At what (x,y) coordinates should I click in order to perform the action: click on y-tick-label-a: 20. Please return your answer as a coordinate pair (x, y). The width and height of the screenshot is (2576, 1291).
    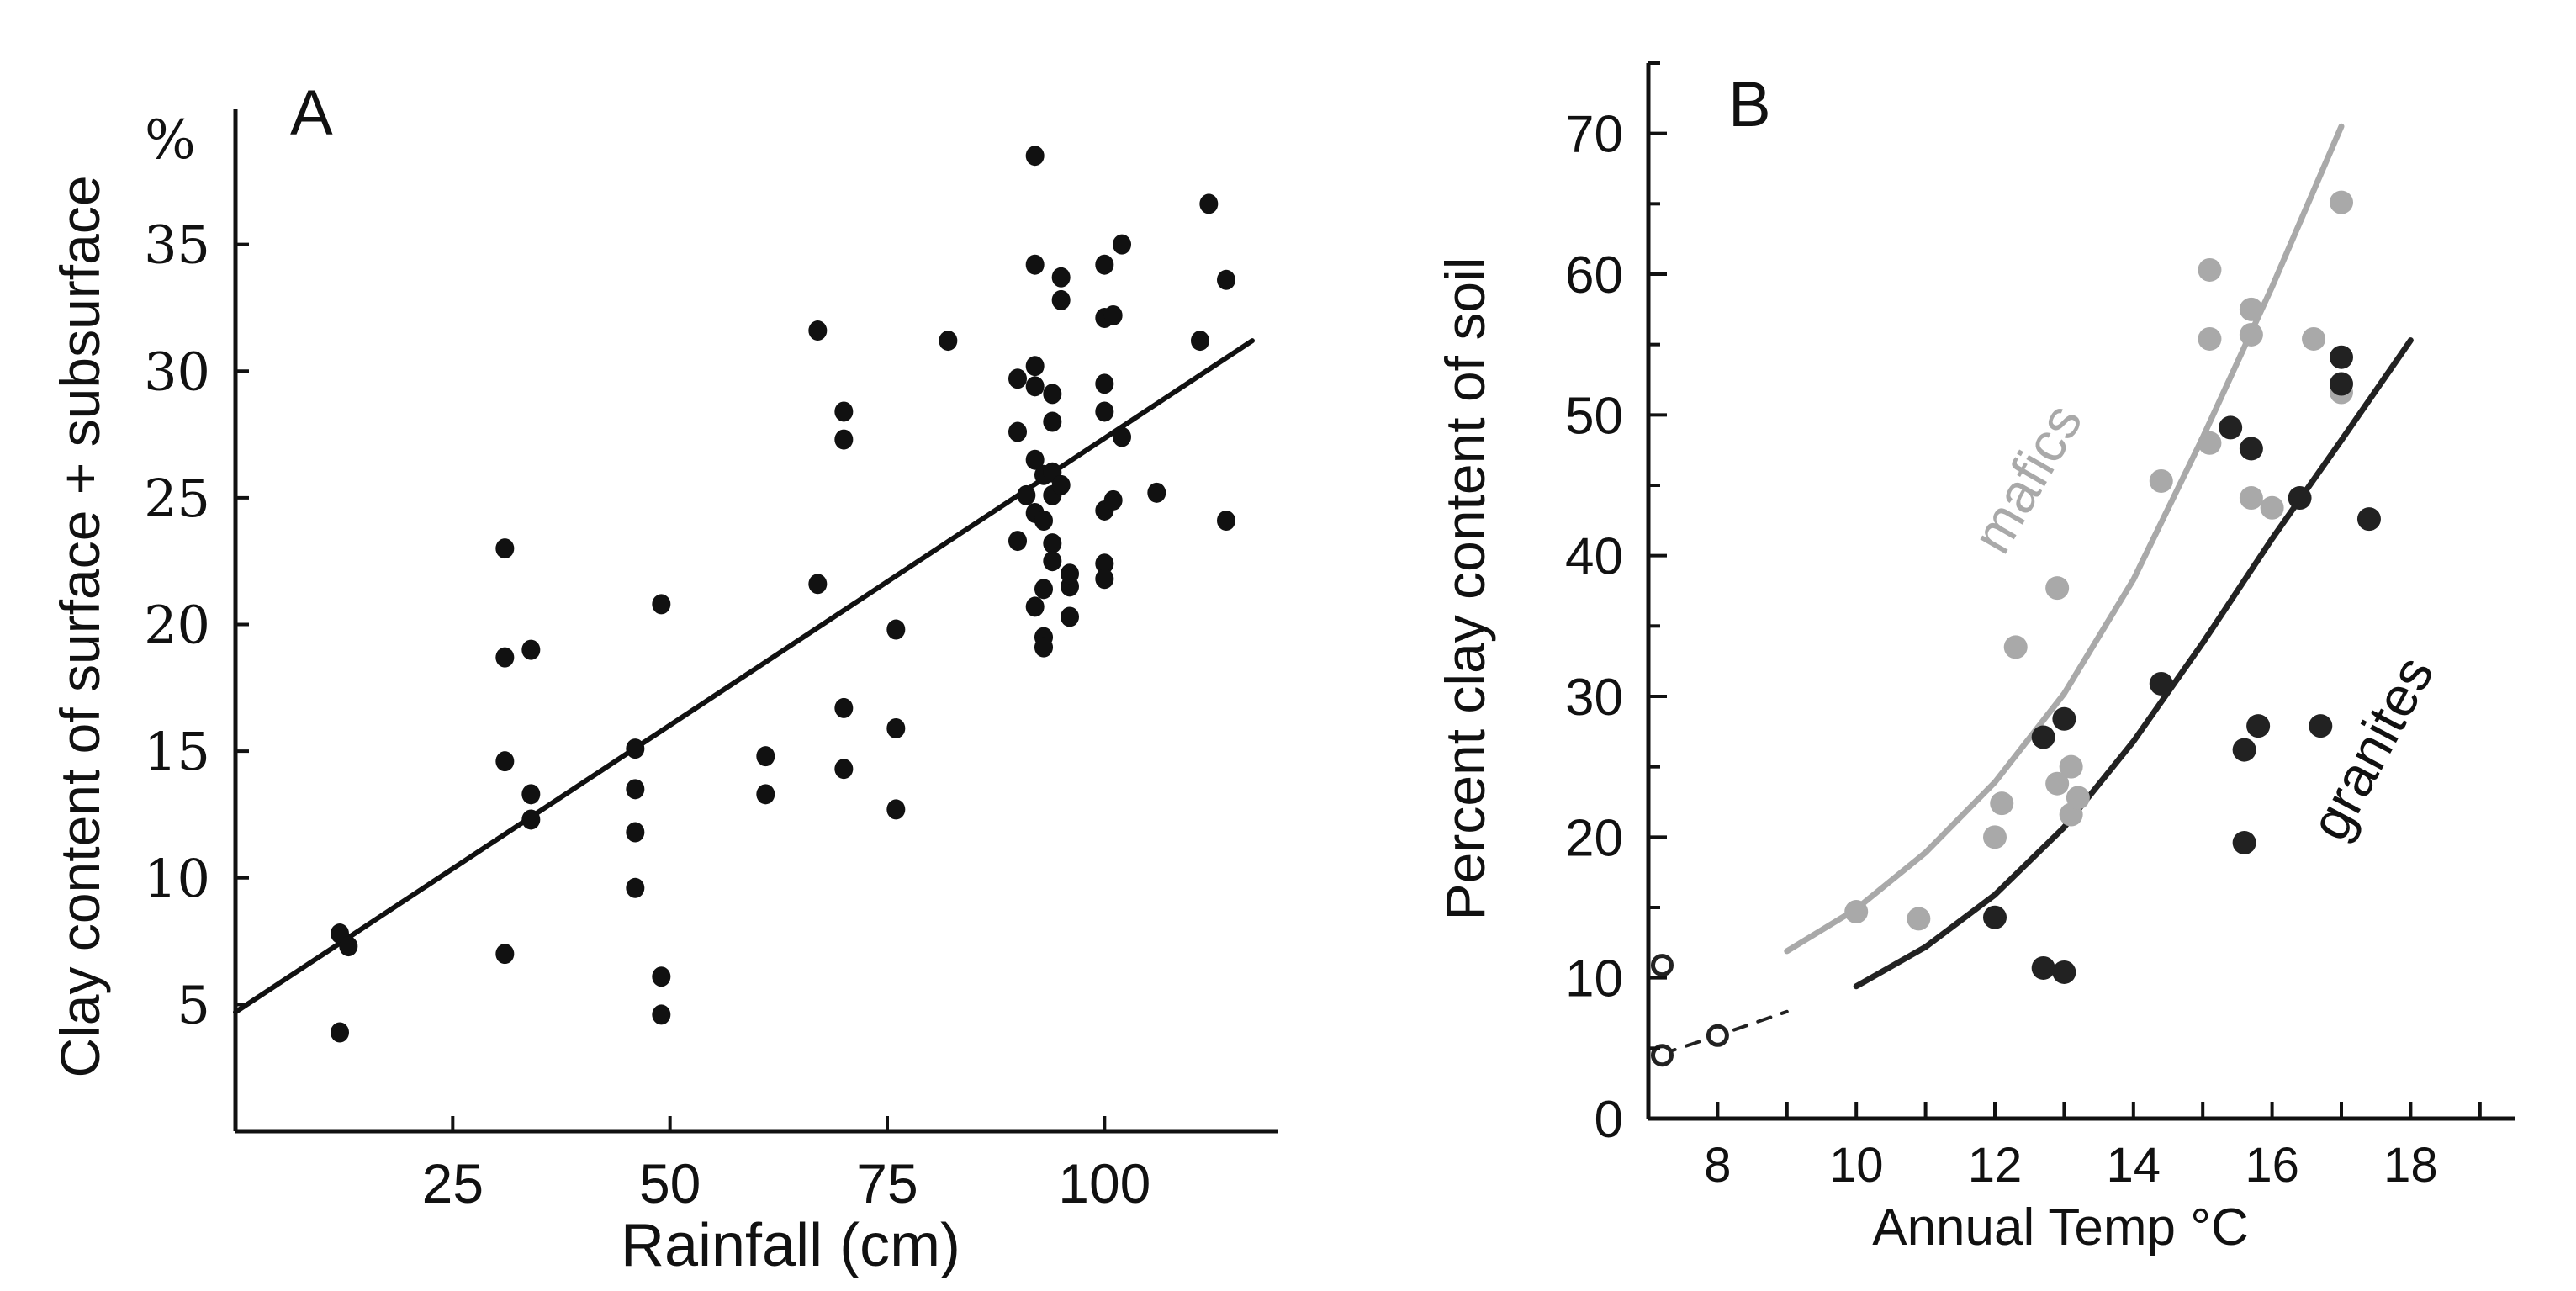
    Looking at the image, I should click on (177, 625).